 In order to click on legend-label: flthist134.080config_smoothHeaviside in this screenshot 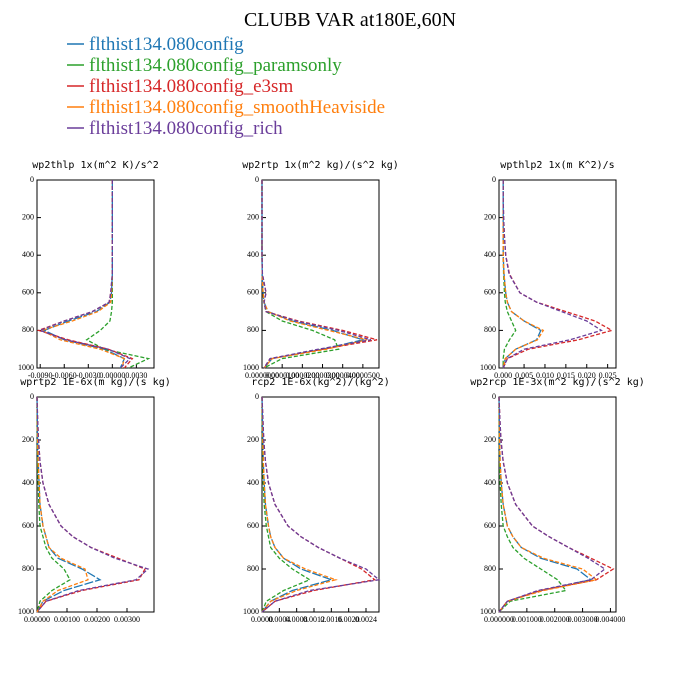, I will do `click(237, 107)`.